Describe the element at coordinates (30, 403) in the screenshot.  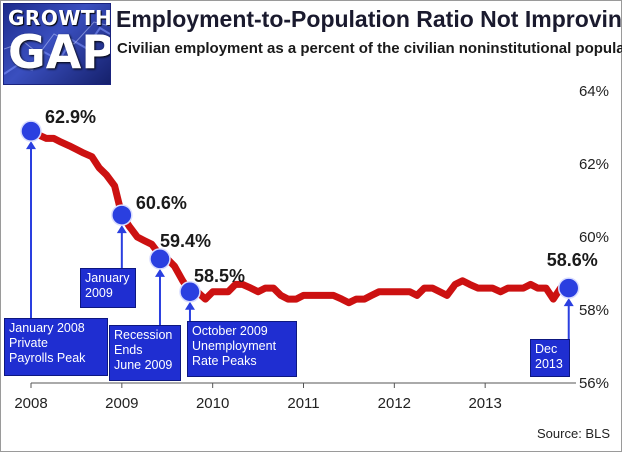
I see `x-tick-label: 2008` at that location.